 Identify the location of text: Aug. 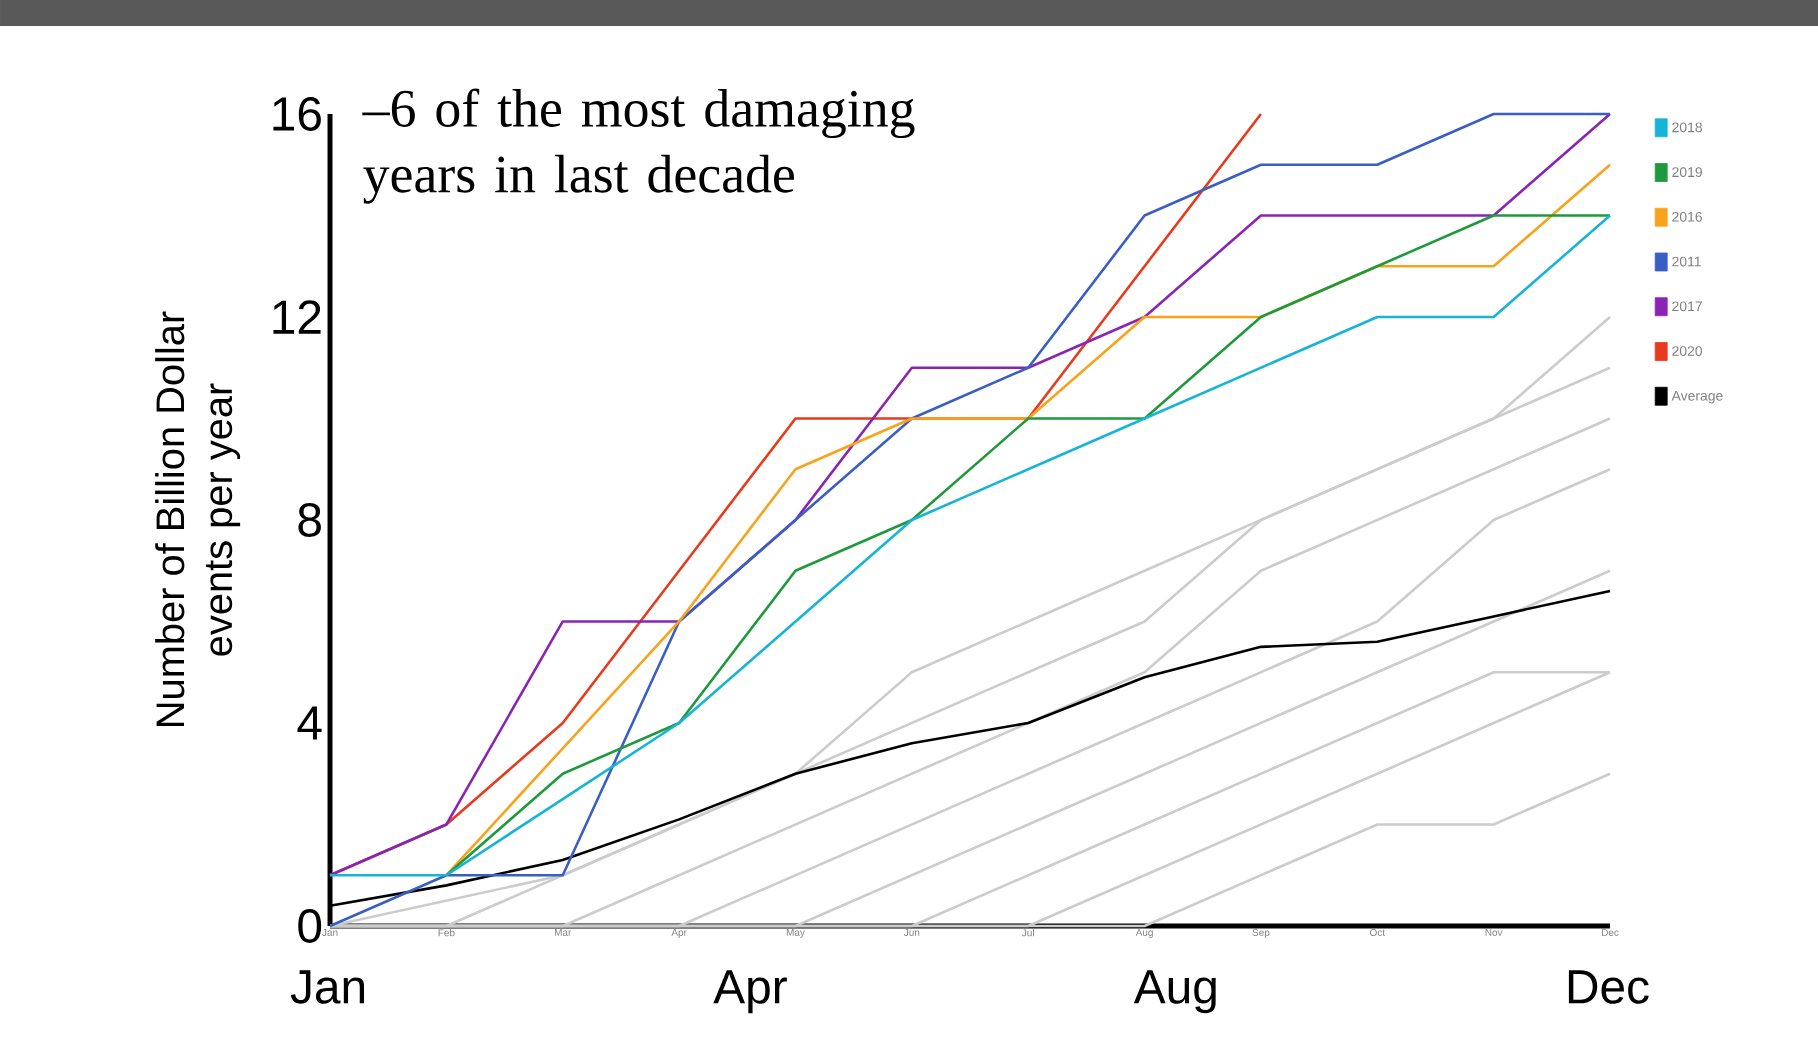
(1174, 992).